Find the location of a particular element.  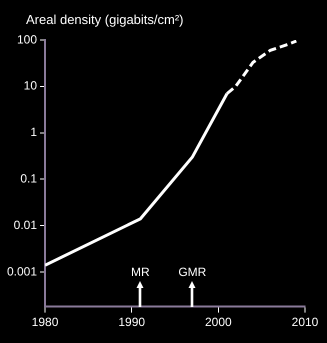

y-tick-label: 1 is located at coordinates (34, 132).